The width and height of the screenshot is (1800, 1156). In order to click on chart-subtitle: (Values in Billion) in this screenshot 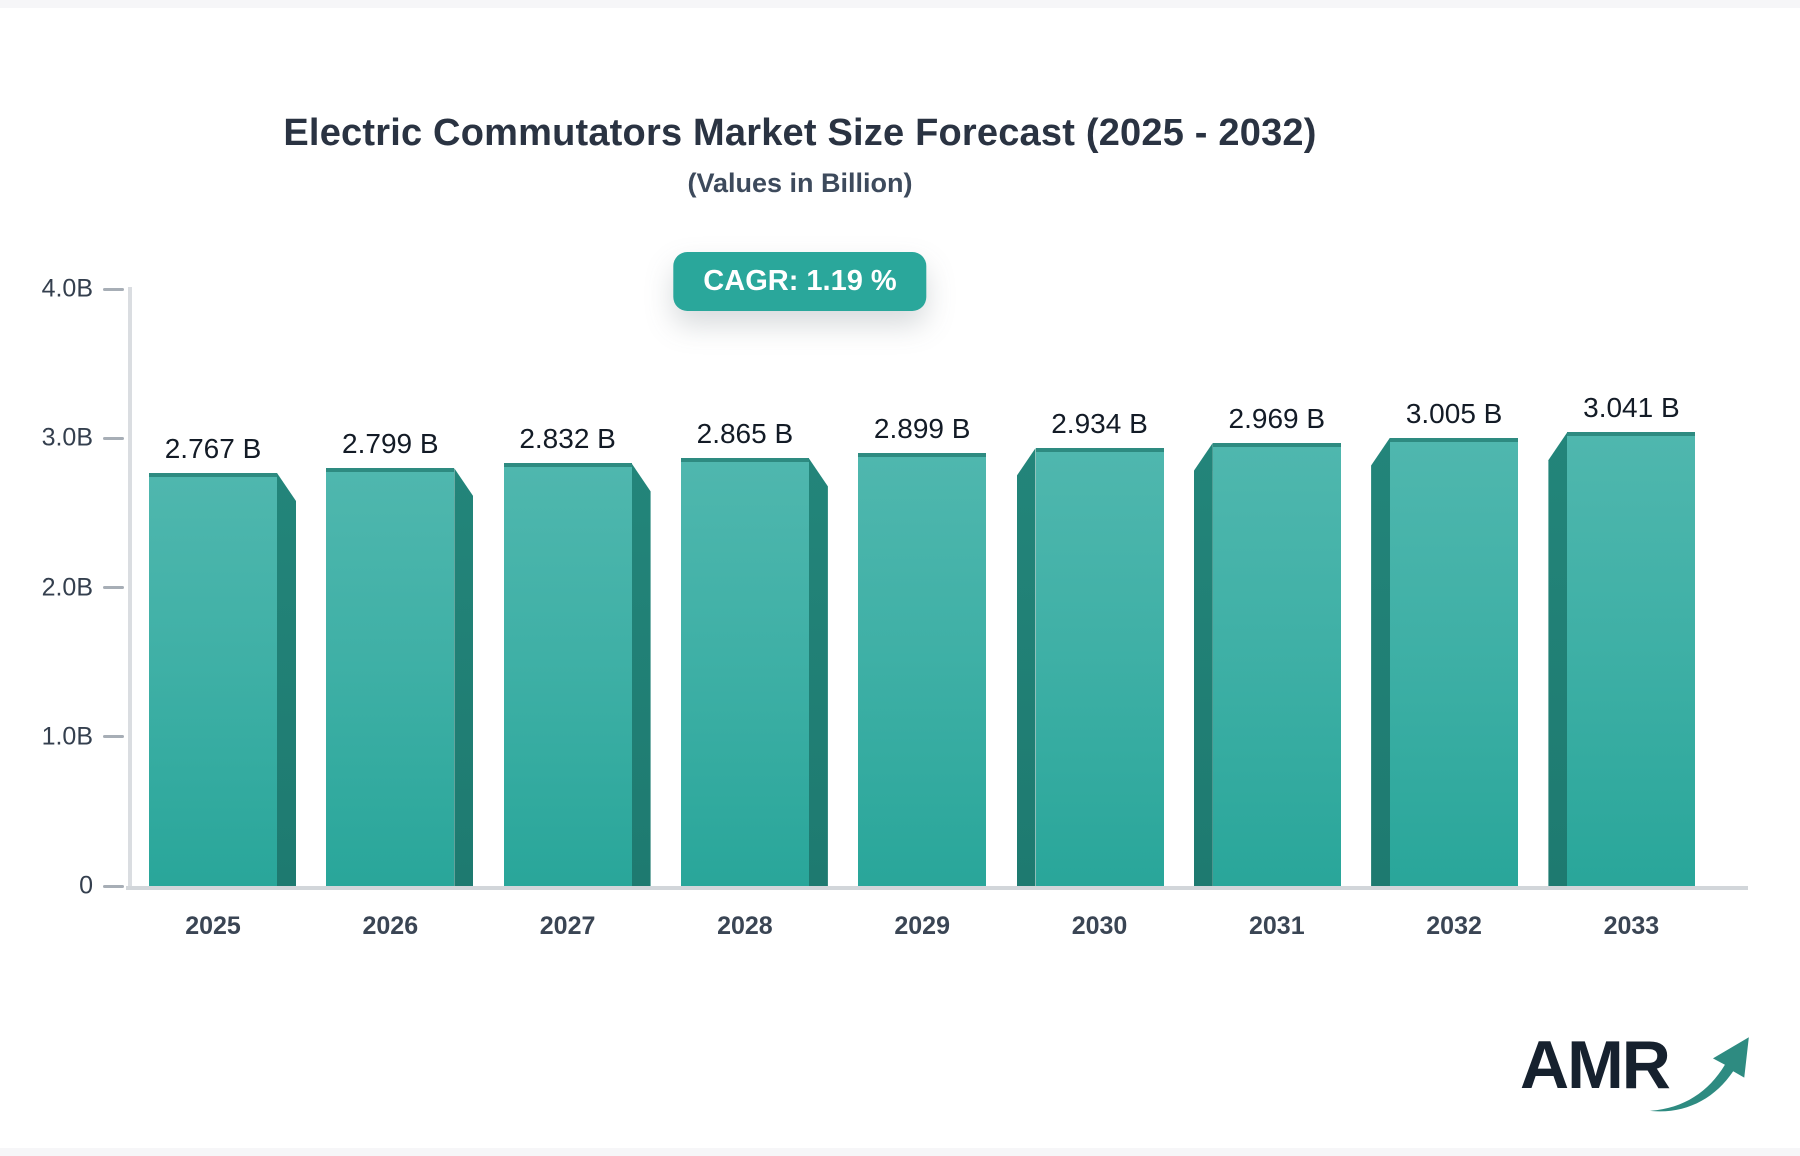, I will do `click(800, 183)`.